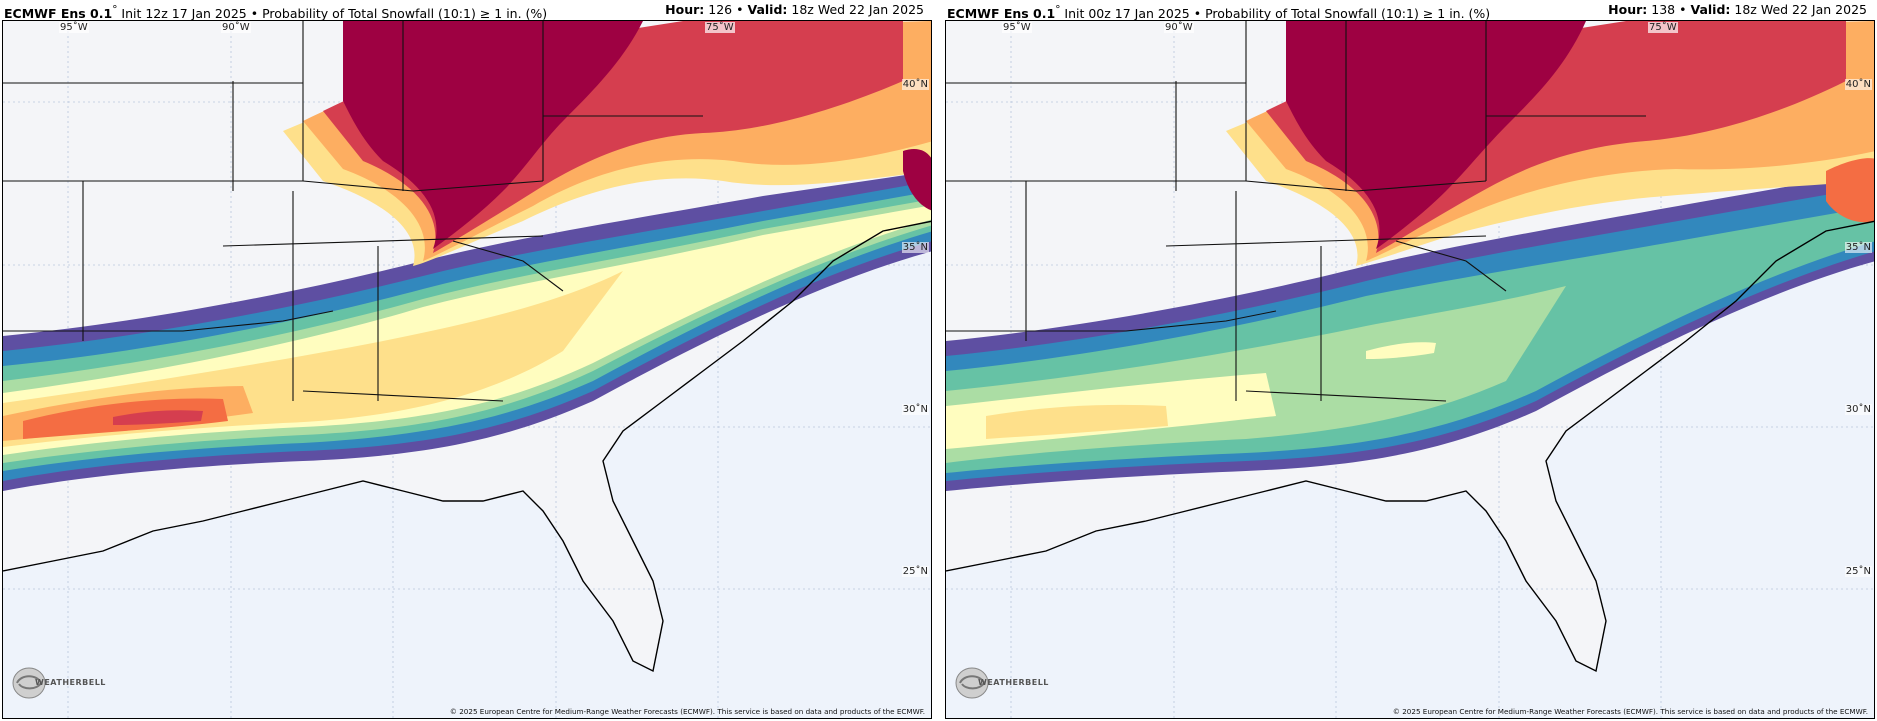 The image size is (1877, 721). What do you see at coordinates (184, 14) in the screenshot?
I see `init-time: Init 12z 17 Jan 2025` at bounding box center [184, 14].